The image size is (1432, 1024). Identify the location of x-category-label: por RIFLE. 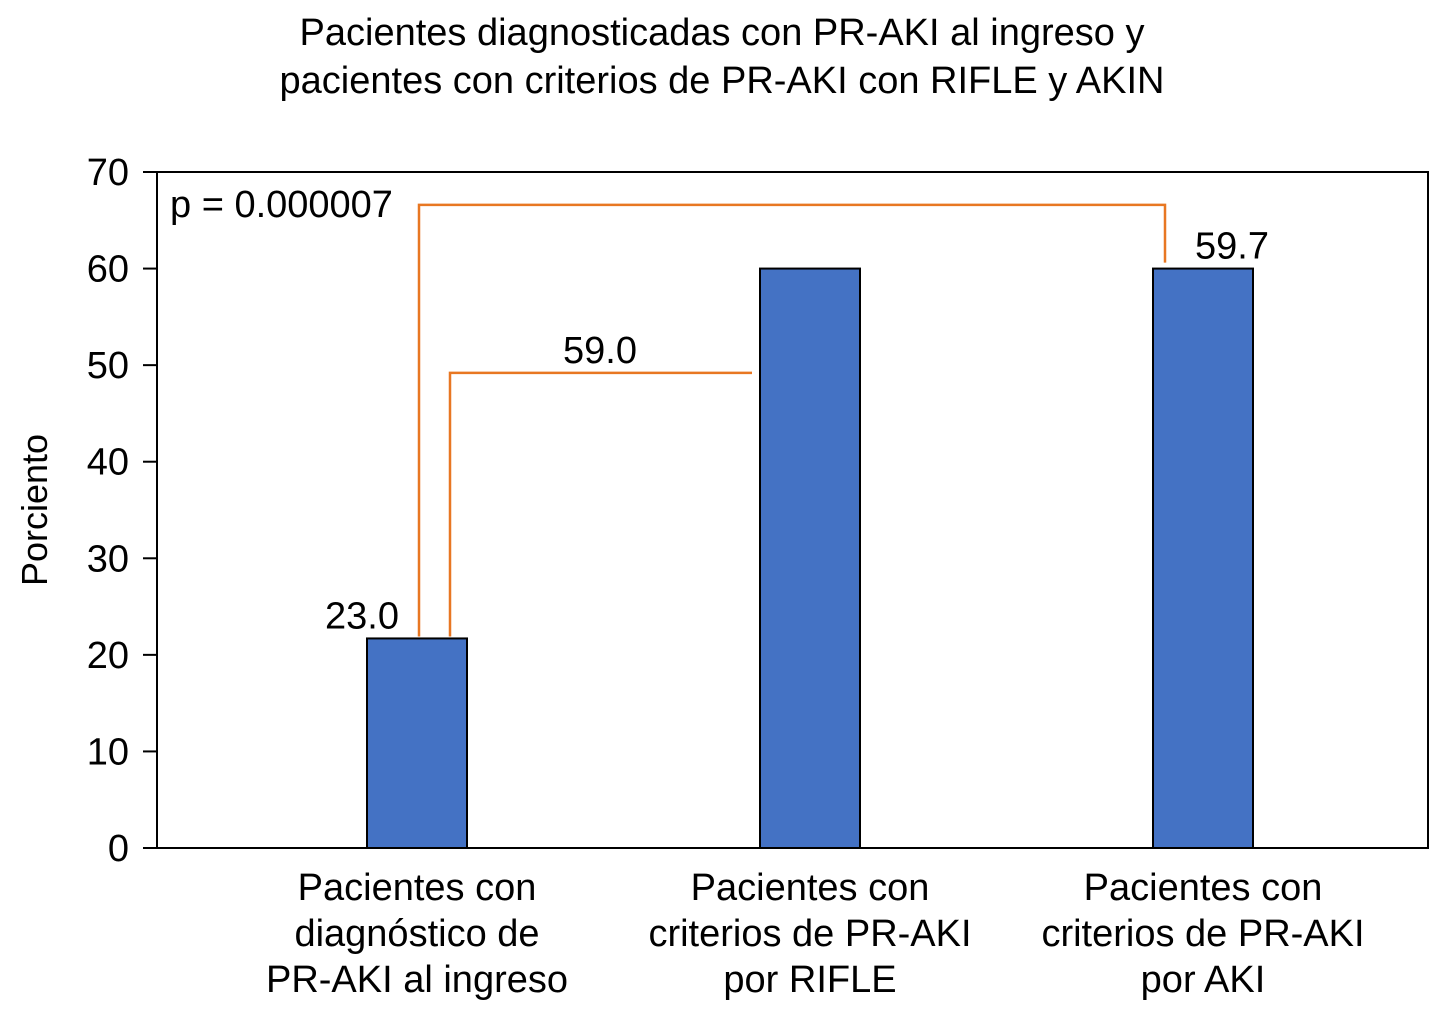
(809, 980).